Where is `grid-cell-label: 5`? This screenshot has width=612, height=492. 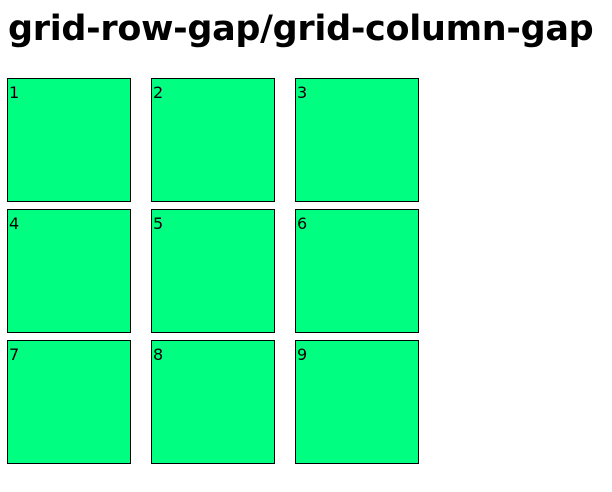 grid-cell-label: 5 is located at coordinates (158, 223).